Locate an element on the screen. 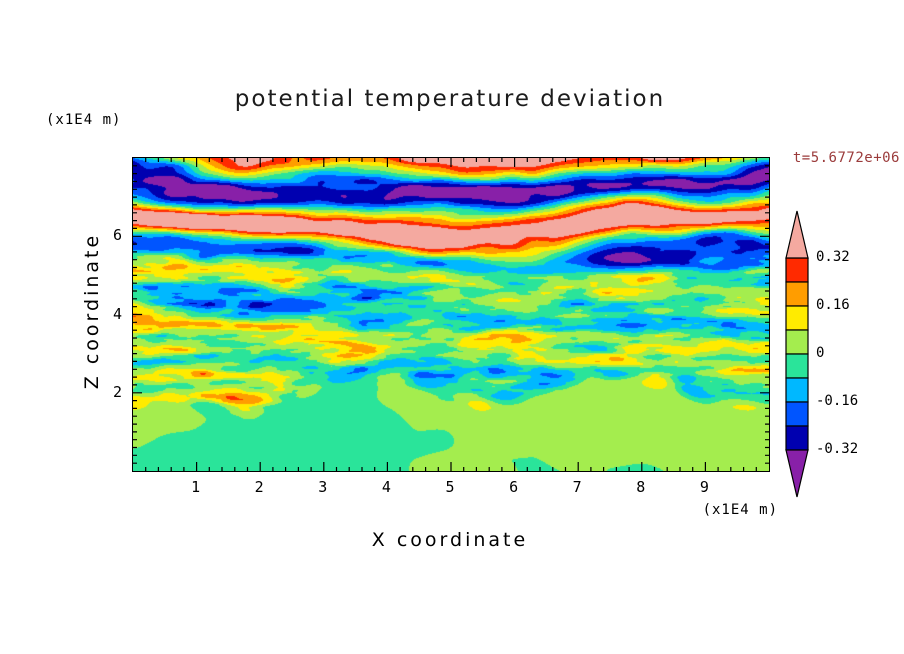 Image resolution: width=904 pixels, height=654 pixels. colorbar is located at coordinates (797, 354).